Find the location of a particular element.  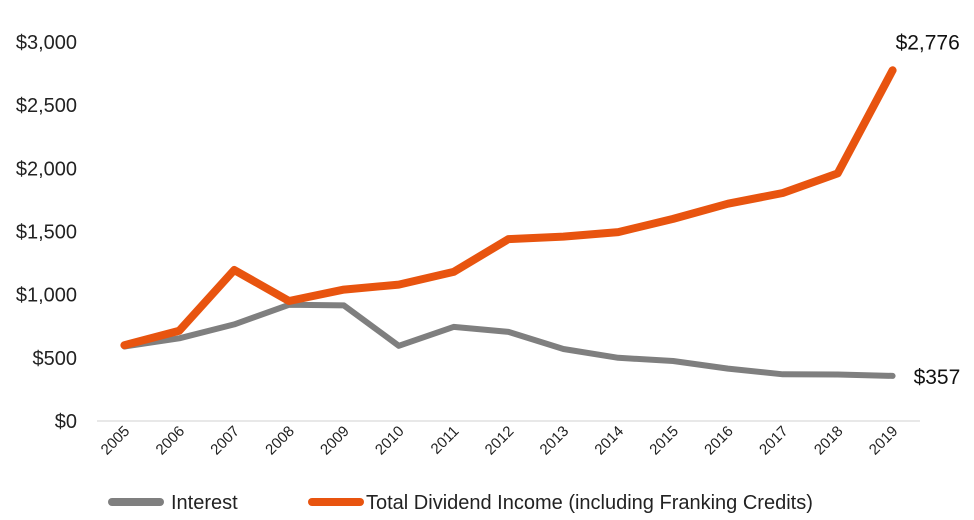

x-tick-label: 2019 is located at coordinates (884, 441).